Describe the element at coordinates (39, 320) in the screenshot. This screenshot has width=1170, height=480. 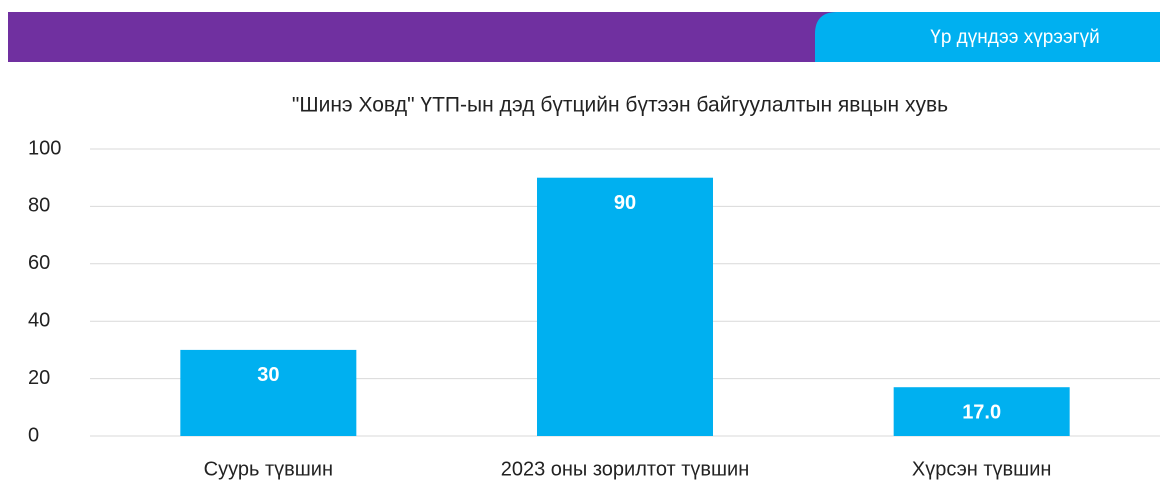
I see `y-tick-label: 40` at that location.